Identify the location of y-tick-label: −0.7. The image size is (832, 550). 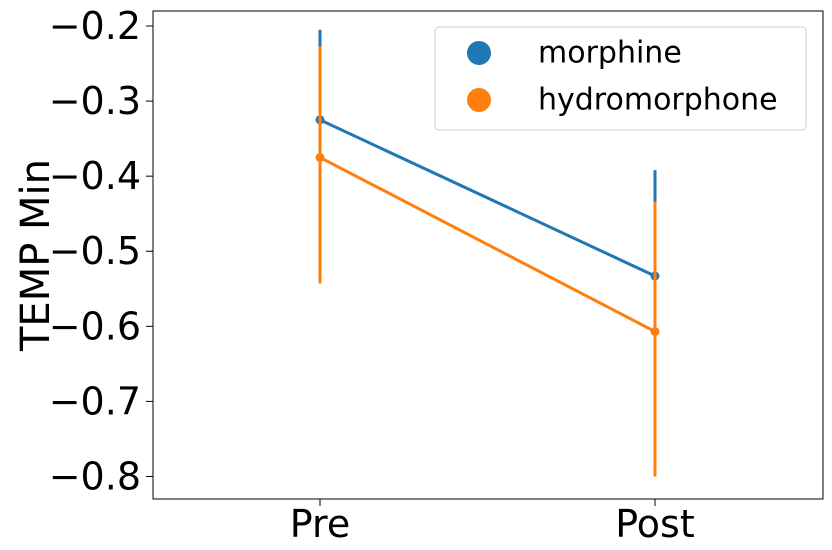
(95, 401).